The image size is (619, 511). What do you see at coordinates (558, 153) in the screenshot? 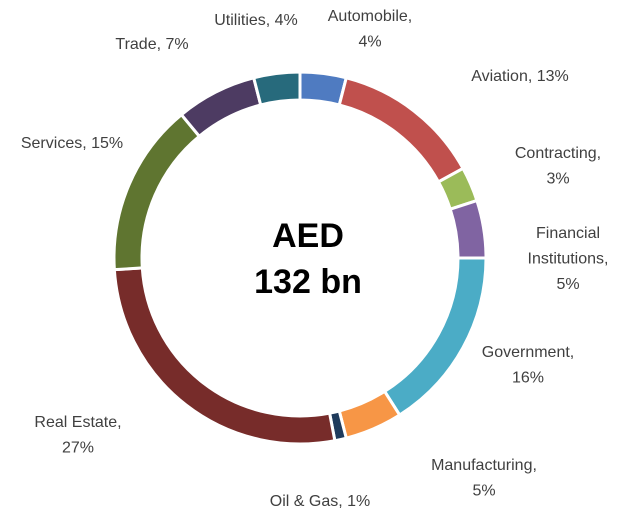
I see `data-label: Contracting,` at bounding box center [558, 153].